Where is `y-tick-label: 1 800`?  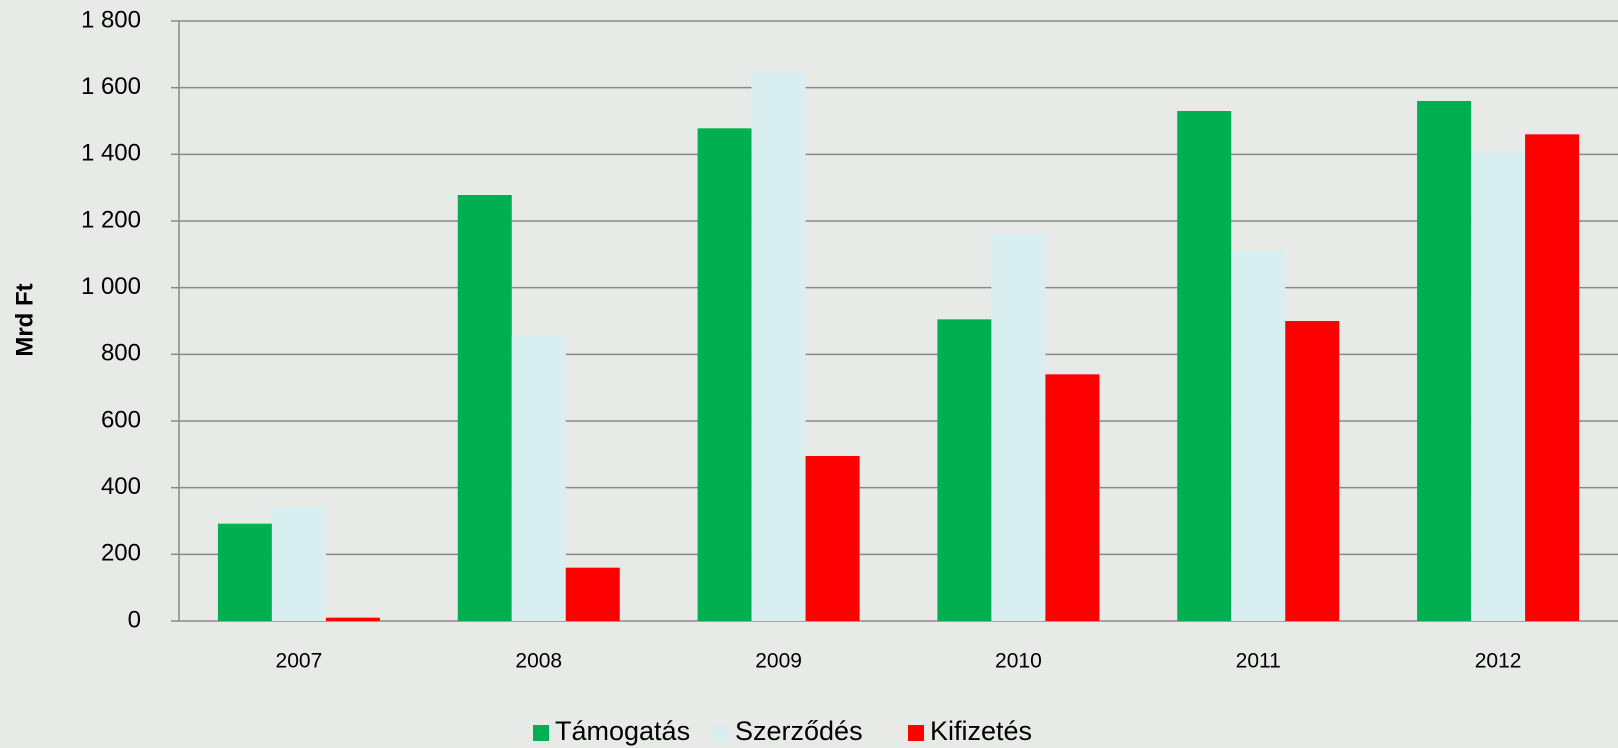
y-tick-label: 1 800 is located at coordinates (111, 19).